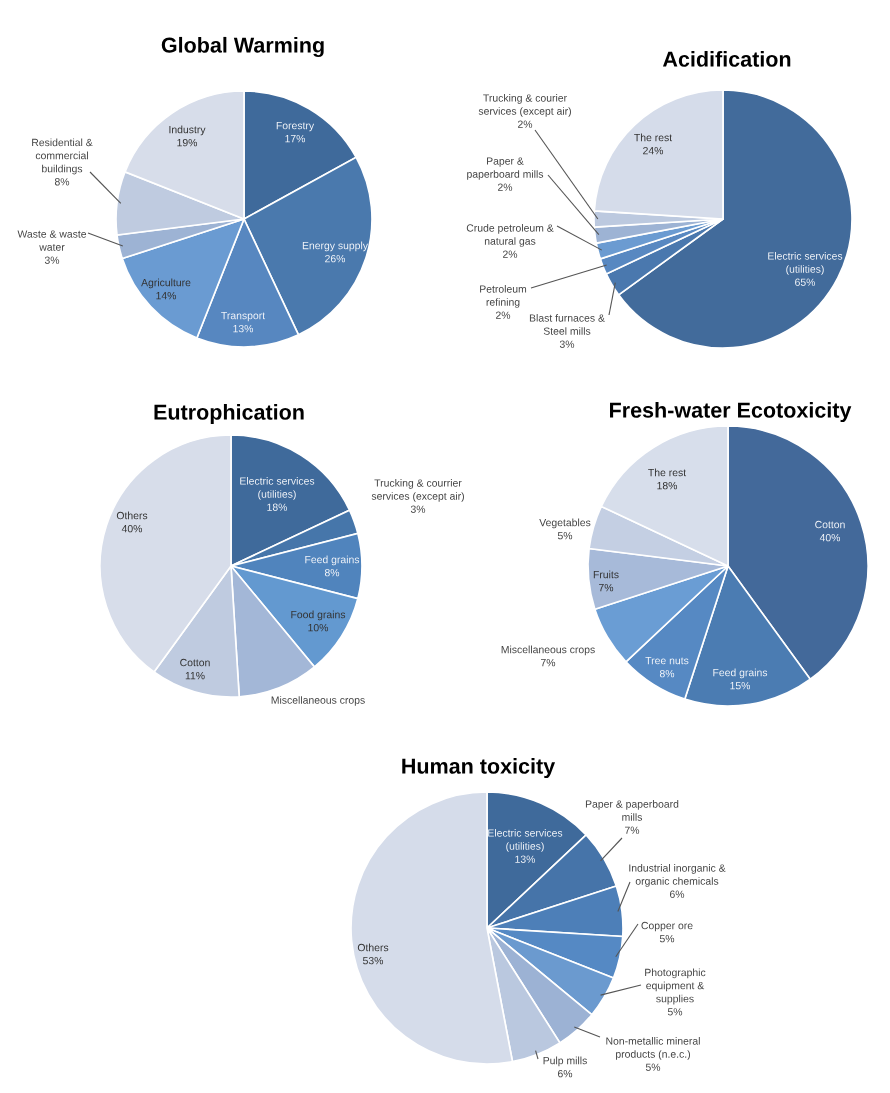 The width and height of the screenshot is (890, 1093). What do you see at coordinates (731, 412) in the screenshot?
I see `chart-title: Fresh-water Ecotoxicity` at bounding box center [731, 412].